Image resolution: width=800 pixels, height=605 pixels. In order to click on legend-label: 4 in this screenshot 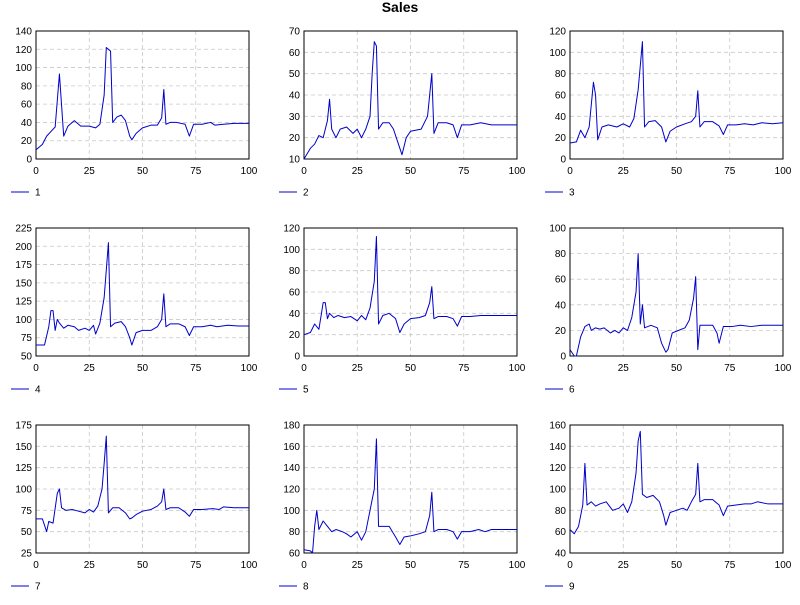, I will do `click(38, 390)`.